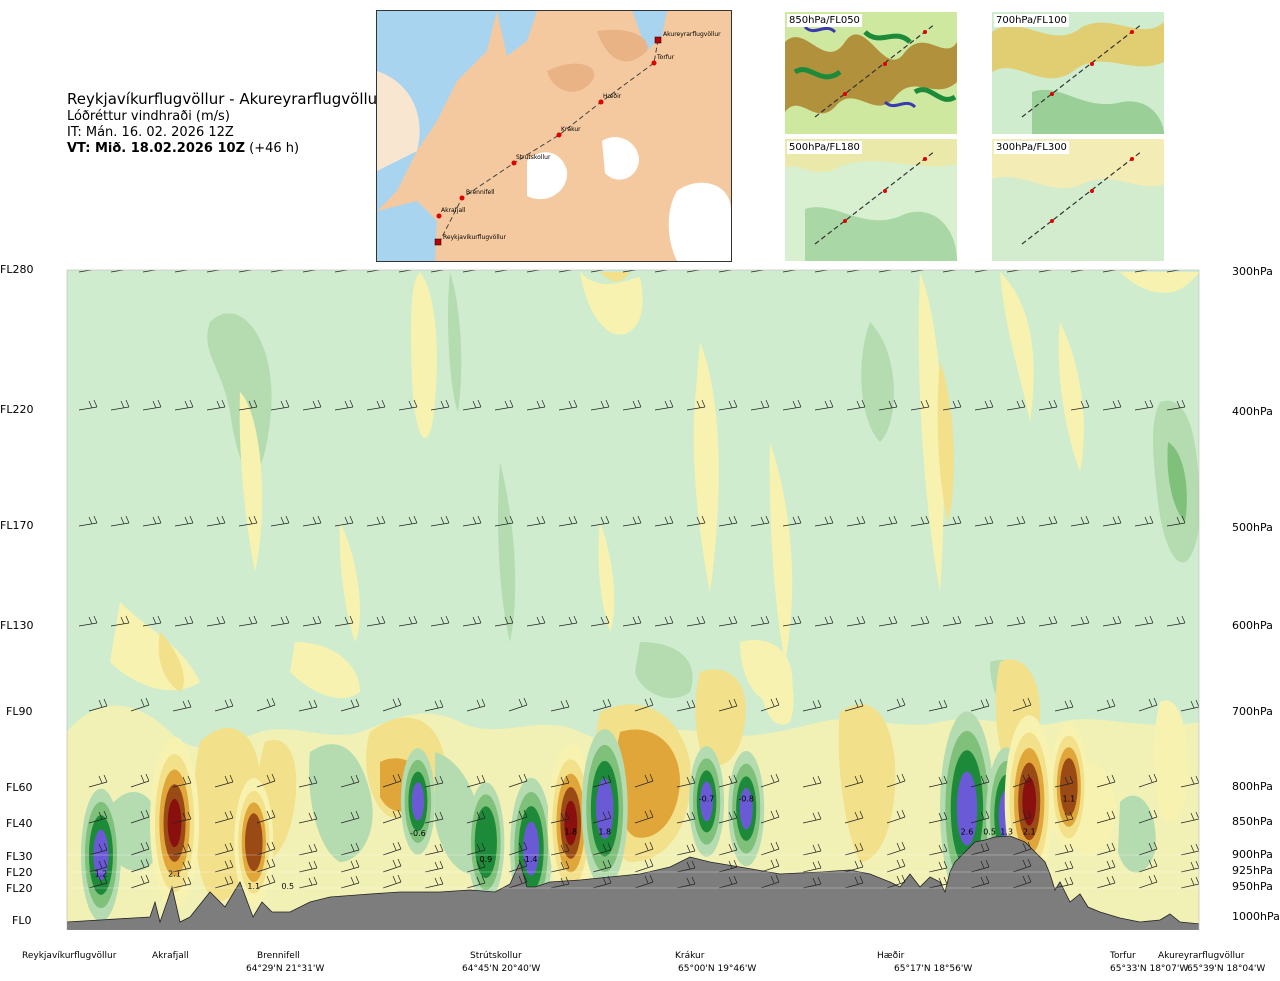 The image size is (1280, 981). I want to click on fl-label-600: FL130, so click(17, 625).